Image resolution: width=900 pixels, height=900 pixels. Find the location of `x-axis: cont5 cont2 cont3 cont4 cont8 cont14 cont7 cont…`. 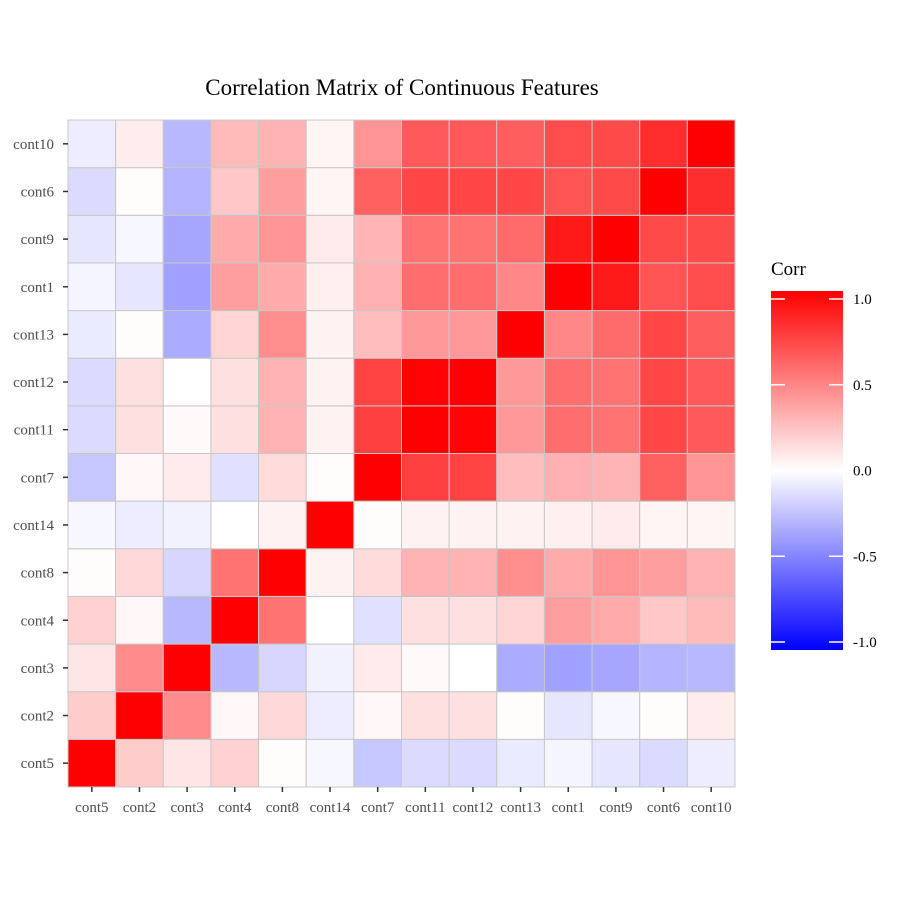

x-axis: cont5 cont2 cont3 cont4 cont8 cont14 cont7 cont… is located at coordinates (403, 801).